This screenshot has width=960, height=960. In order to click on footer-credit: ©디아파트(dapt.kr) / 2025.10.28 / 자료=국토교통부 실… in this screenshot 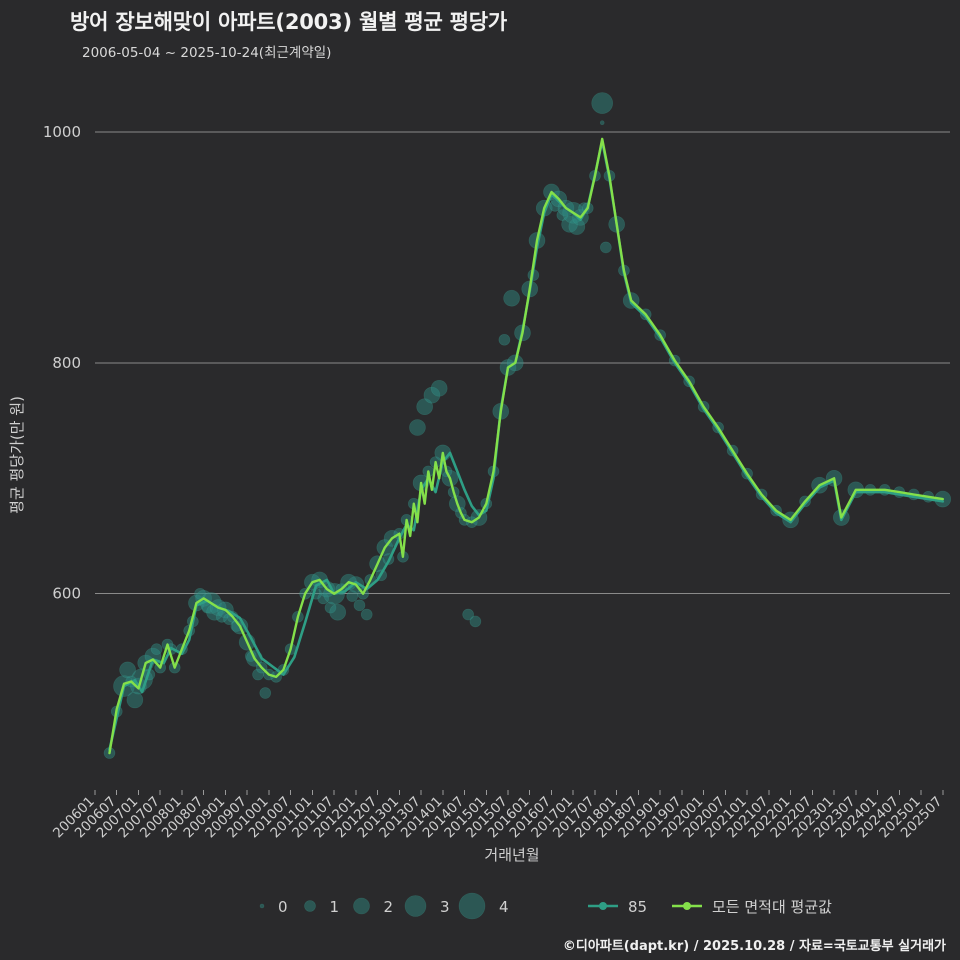, I will do `click(754, 946)`.